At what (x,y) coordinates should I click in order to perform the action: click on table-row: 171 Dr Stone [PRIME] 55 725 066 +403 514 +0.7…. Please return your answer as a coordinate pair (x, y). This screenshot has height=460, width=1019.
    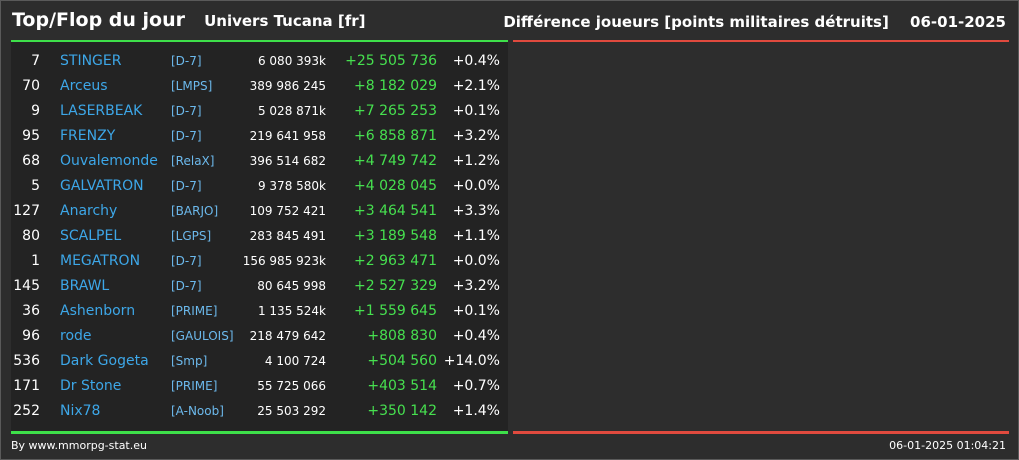
    Looking at the image, I should click on (259, 388).